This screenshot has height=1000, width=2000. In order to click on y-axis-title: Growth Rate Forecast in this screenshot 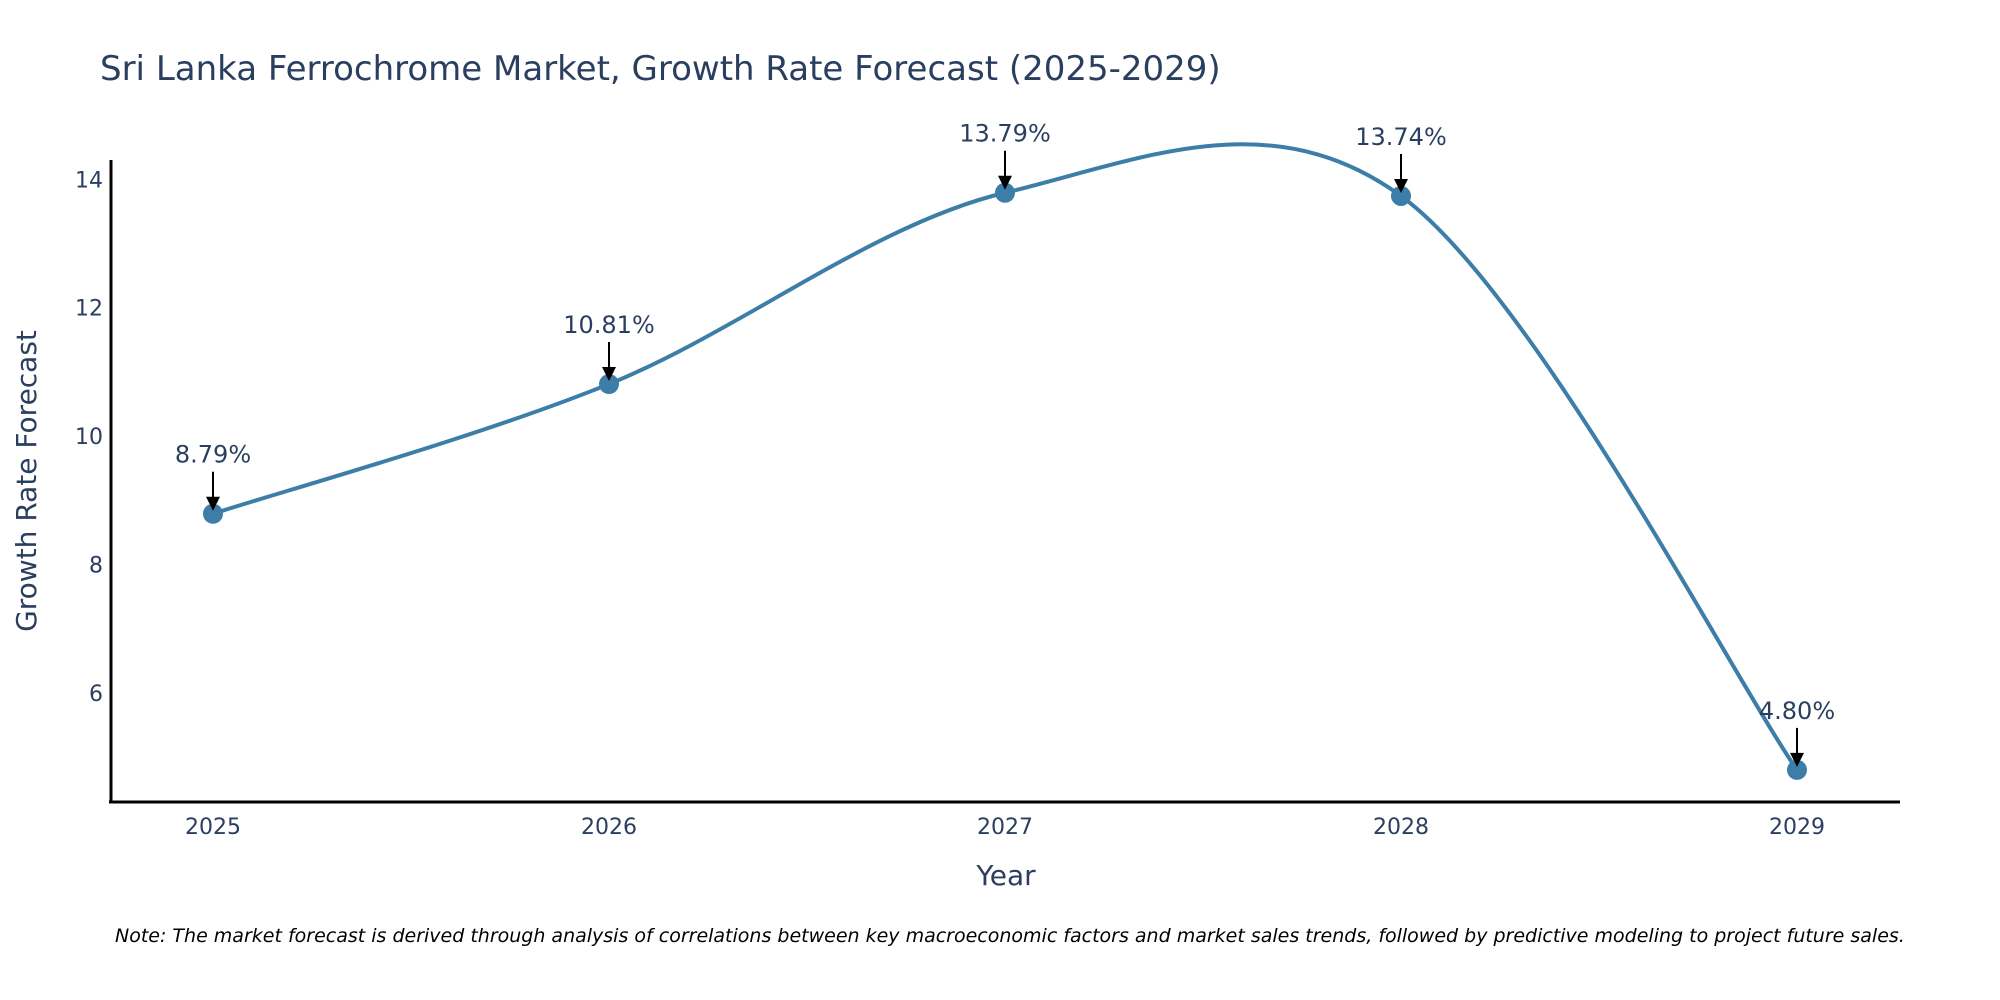, I will do `click(26, 481)`.